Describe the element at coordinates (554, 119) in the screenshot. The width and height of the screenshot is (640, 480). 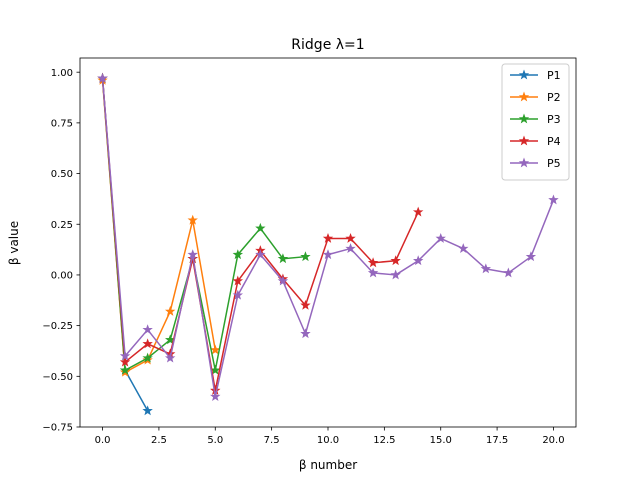
I see `legend-label-p3: P3` at that location.